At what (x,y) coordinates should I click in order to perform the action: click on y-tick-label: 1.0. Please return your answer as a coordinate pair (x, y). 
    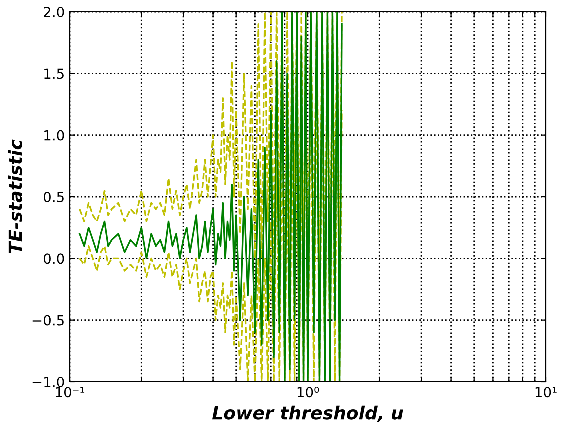
    Looking at the image, I should click on (54, 135).